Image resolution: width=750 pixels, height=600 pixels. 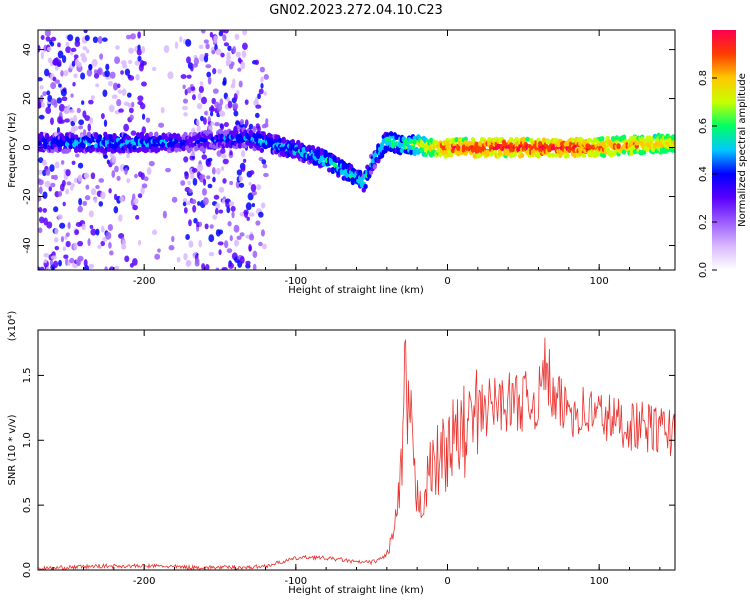 I want to click on snr-scale-label: (x10⁴), so click(x=12, y=326).